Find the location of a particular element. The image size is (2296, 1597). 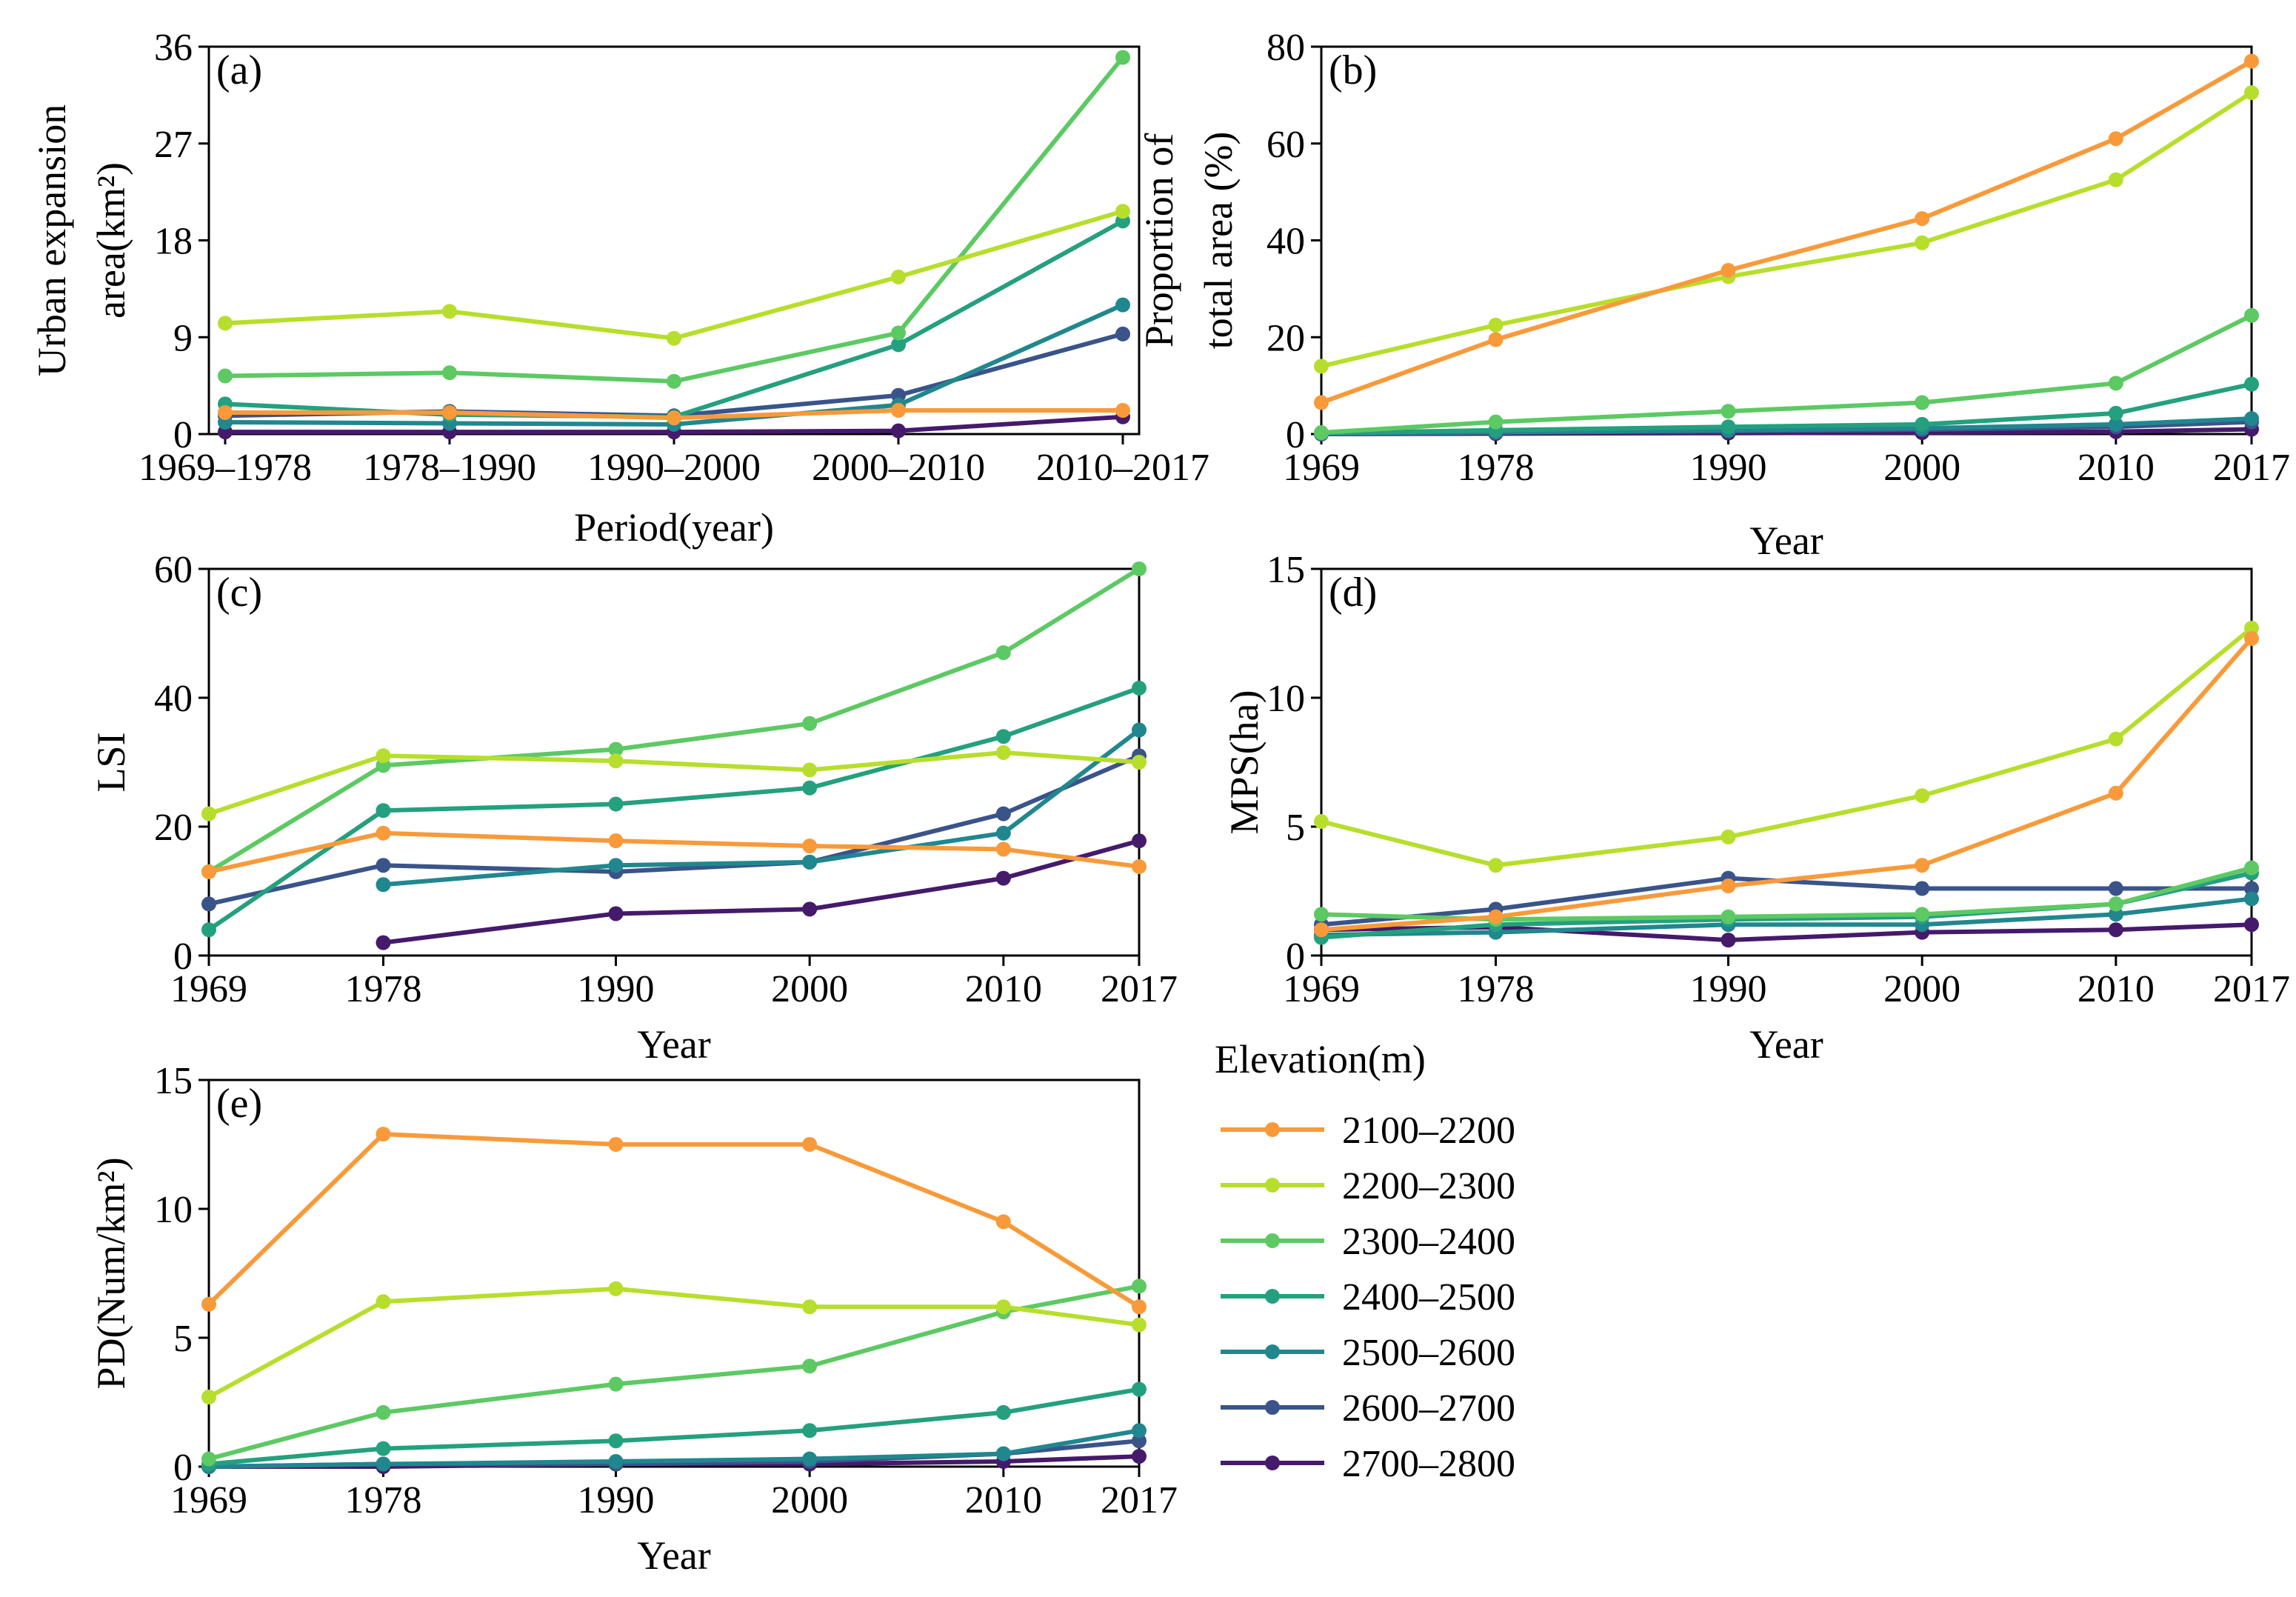

y-tick-label: 60 is located at coordinates (1286, 145).